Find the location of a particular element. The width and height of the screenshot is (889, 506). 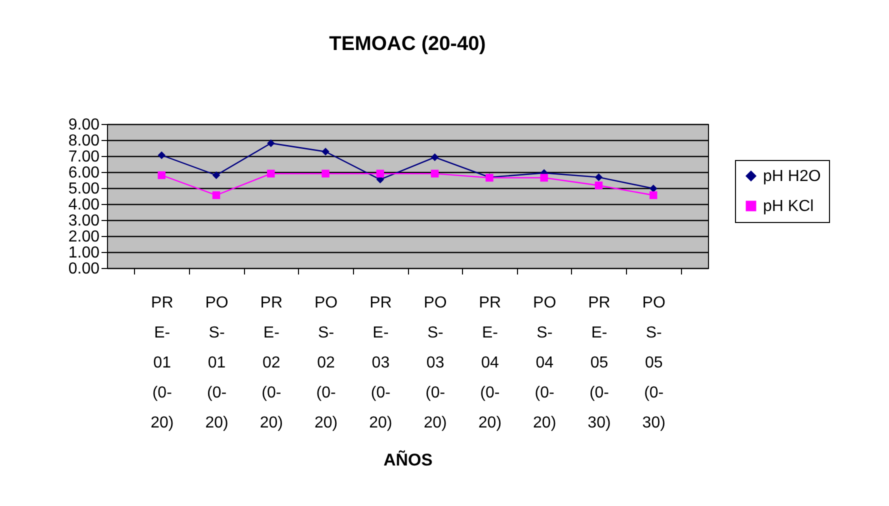

y-tick-label: 9.00 is located at coordinates (84, 125).